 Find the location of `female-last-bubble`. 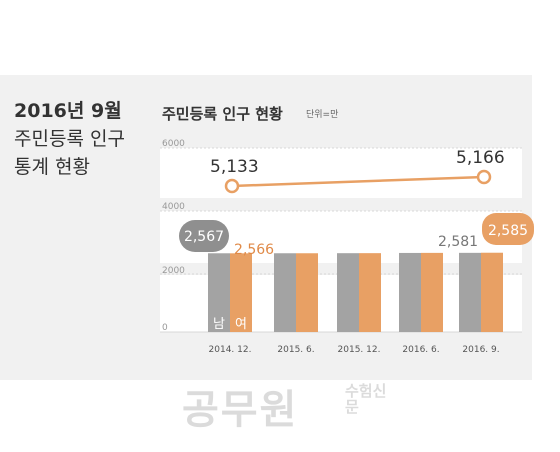

female-last-bubble is located at coordinates (508, 229).